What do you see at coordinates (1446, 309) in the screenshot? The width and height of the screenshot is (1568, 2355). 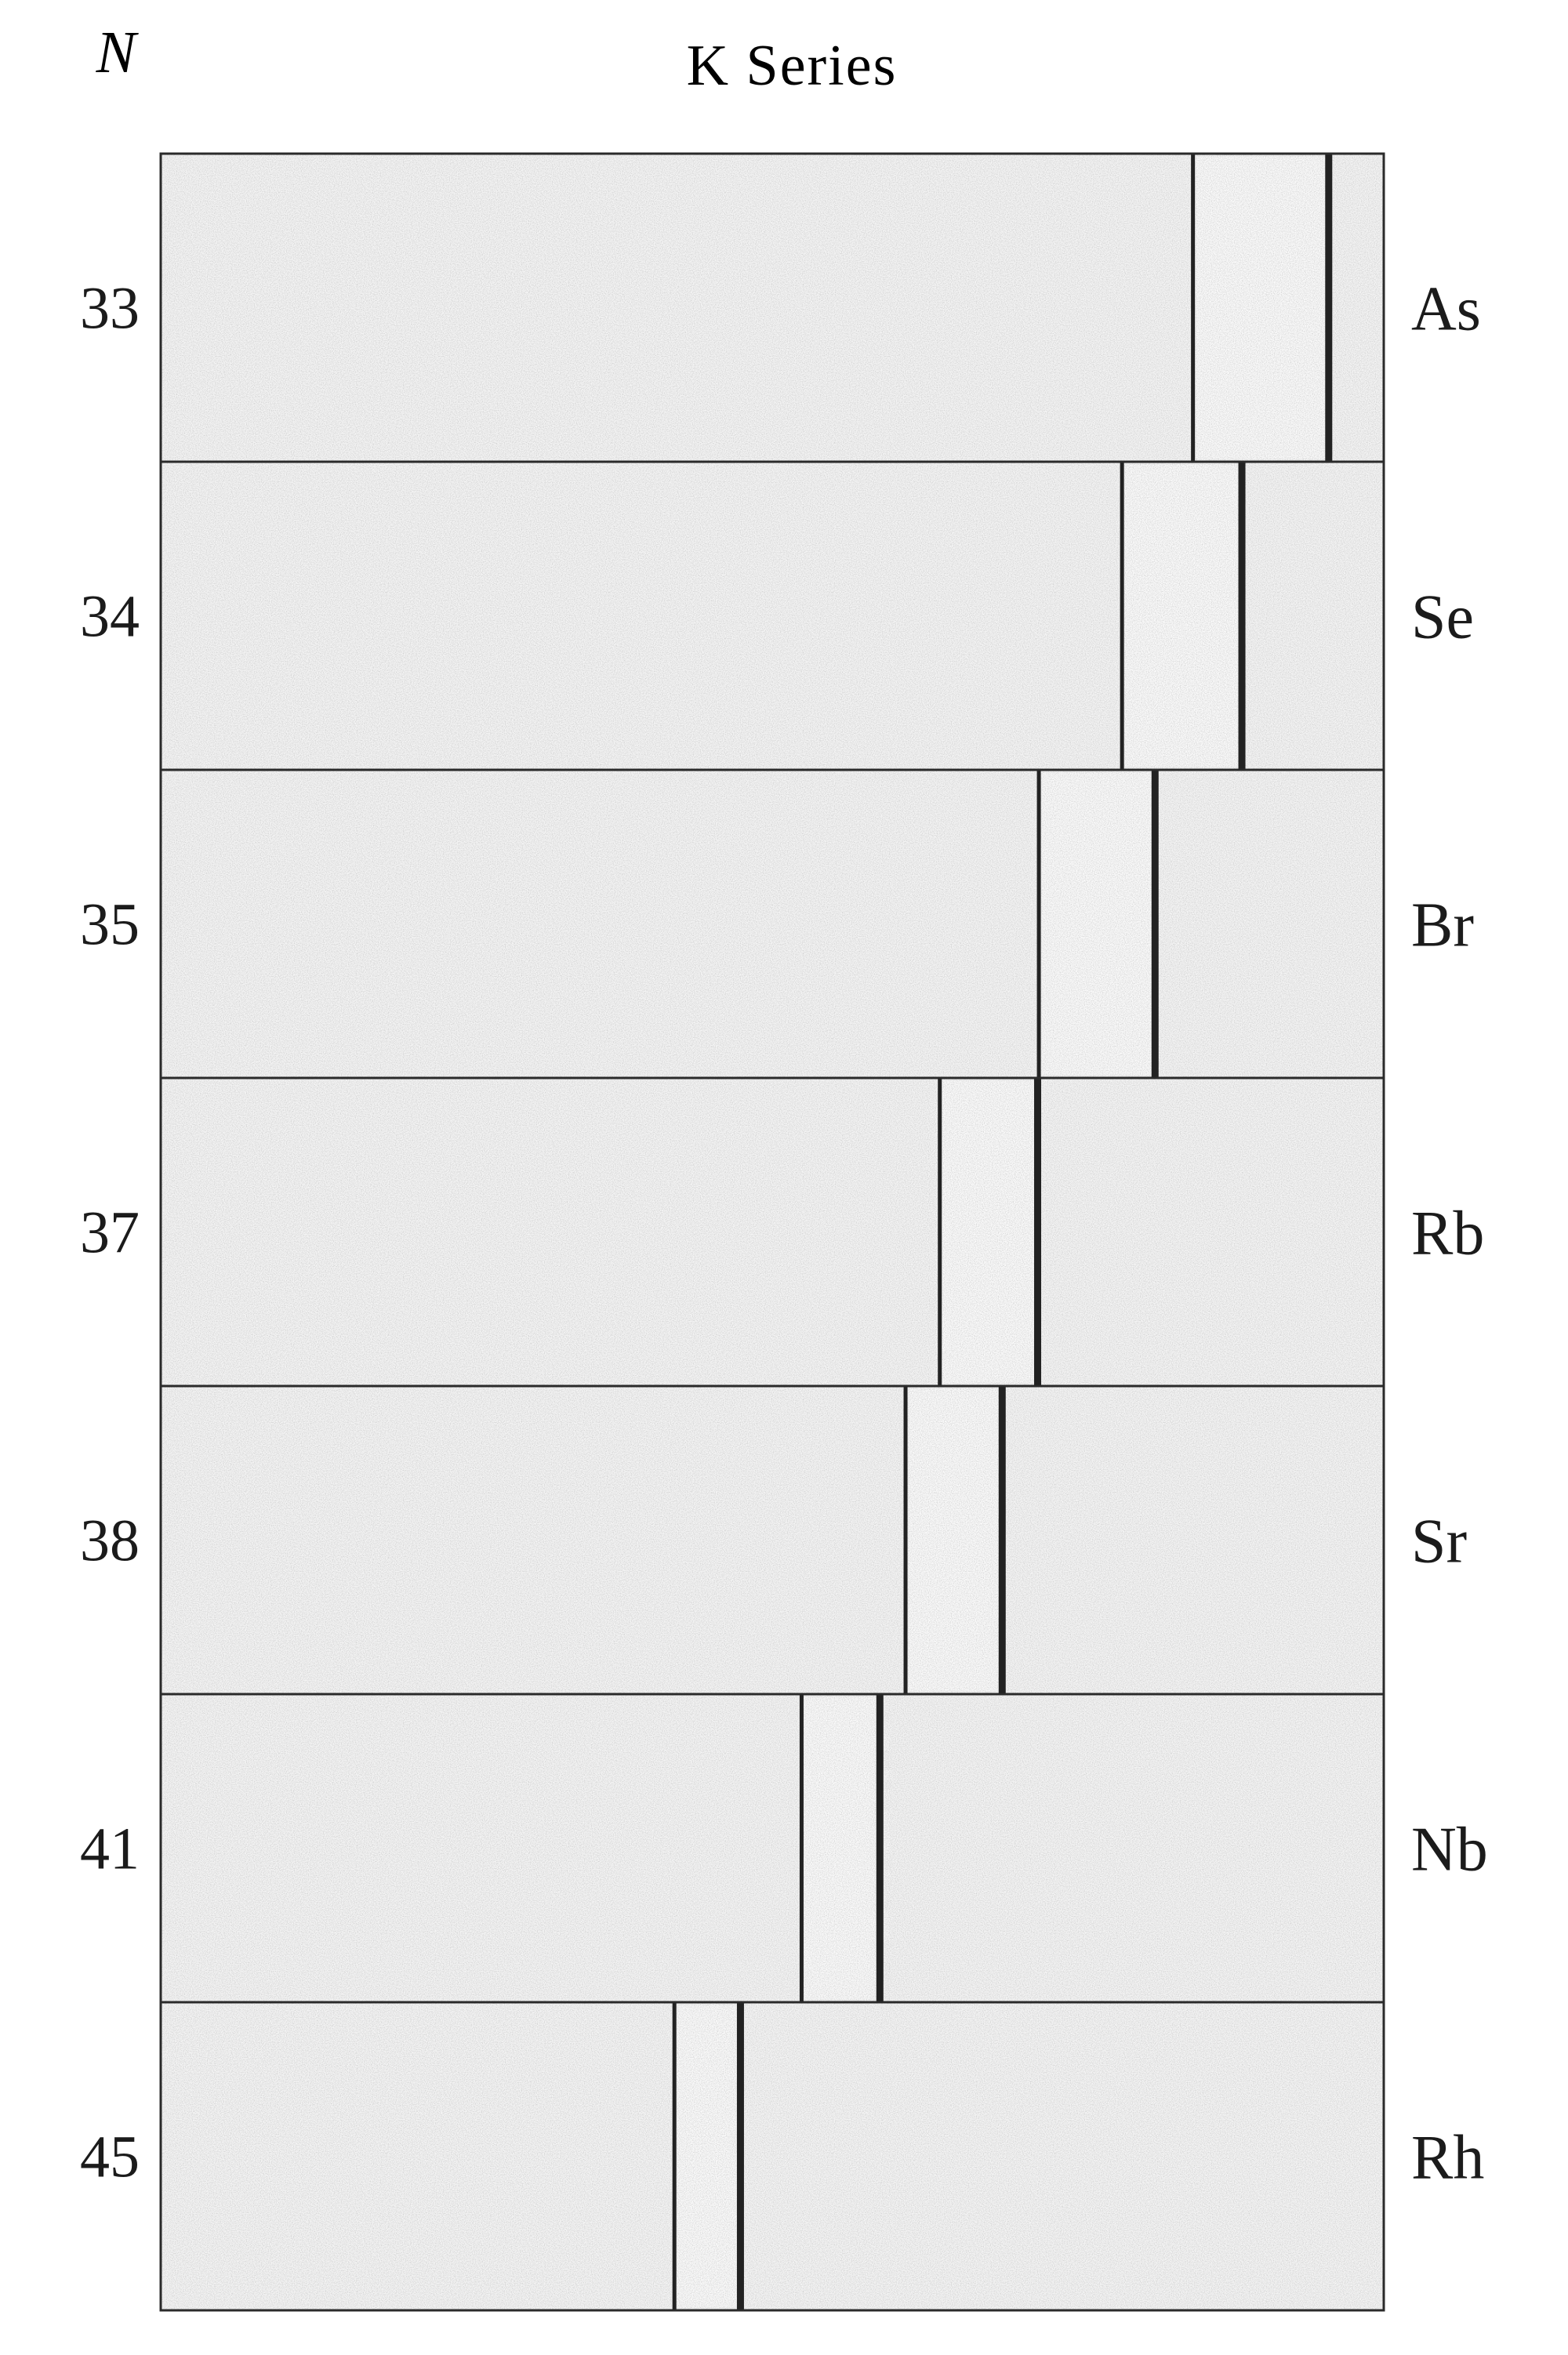 I see `element-symbol-label: As` at bounding box center [1446, 309].